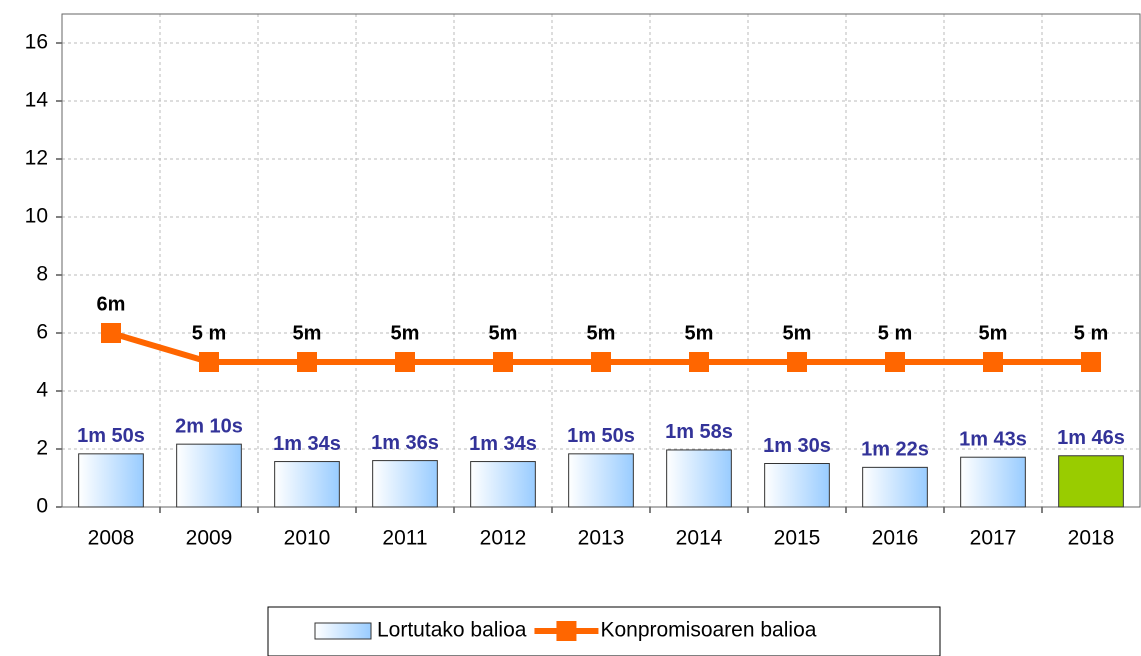 This screenshot has height=656, width=1141. Describe the element at coordinates (699, 538) in the screenshot. I see `x-tick-label: 2014` at that location.